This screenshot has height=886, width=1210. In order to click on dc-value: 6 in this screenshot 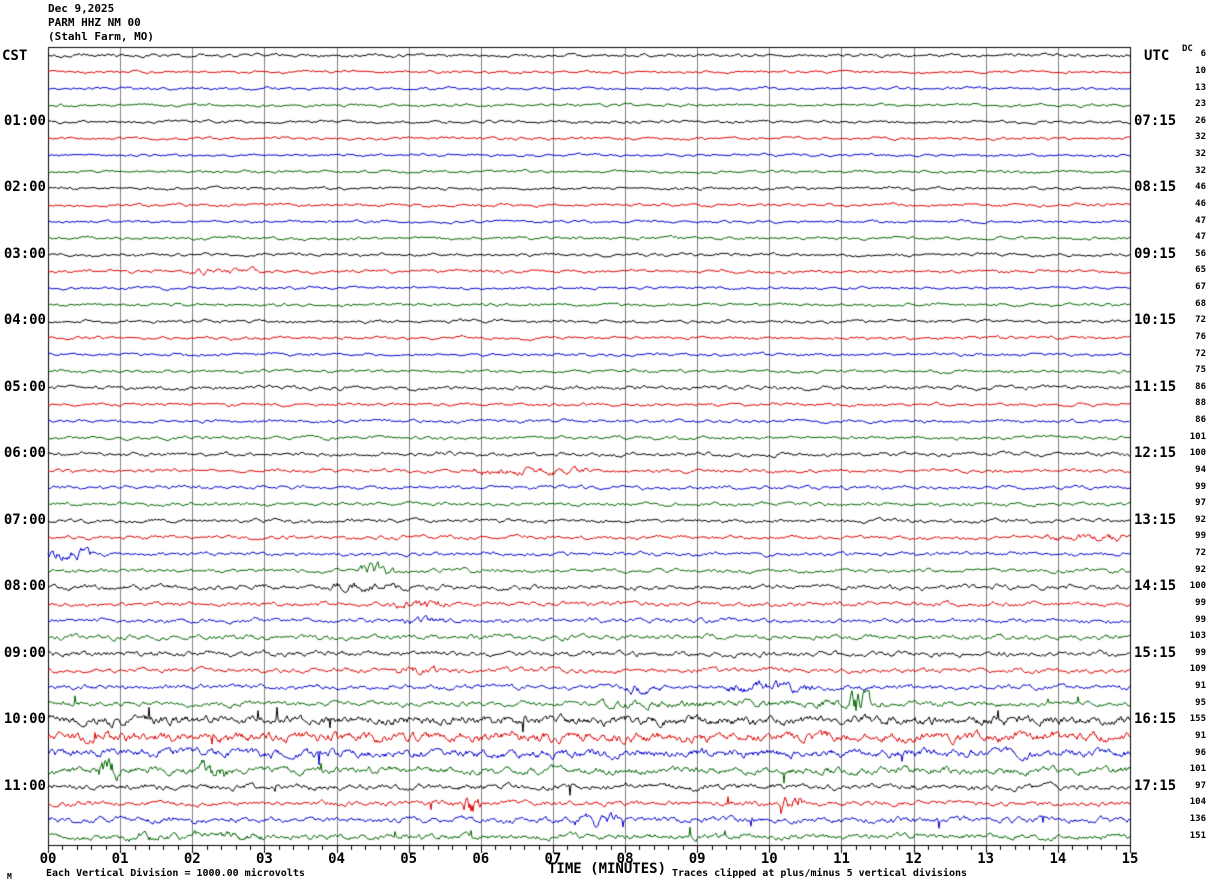, I will do `click(1203, 54)`.